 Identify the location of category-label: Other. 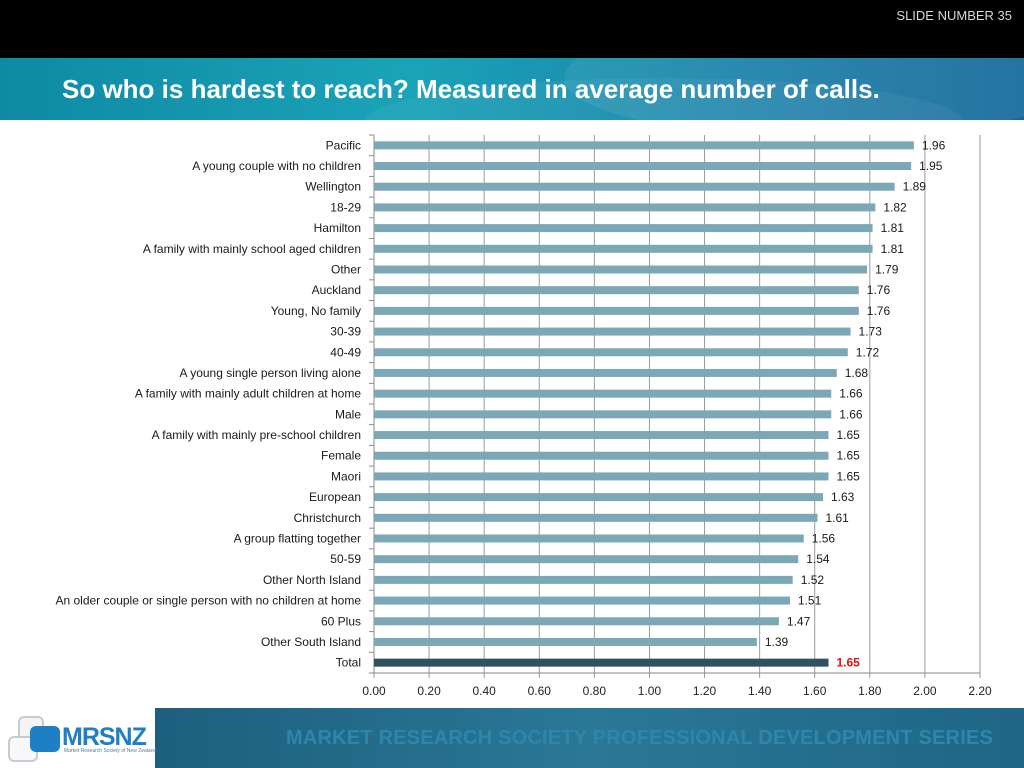
(346, 270).